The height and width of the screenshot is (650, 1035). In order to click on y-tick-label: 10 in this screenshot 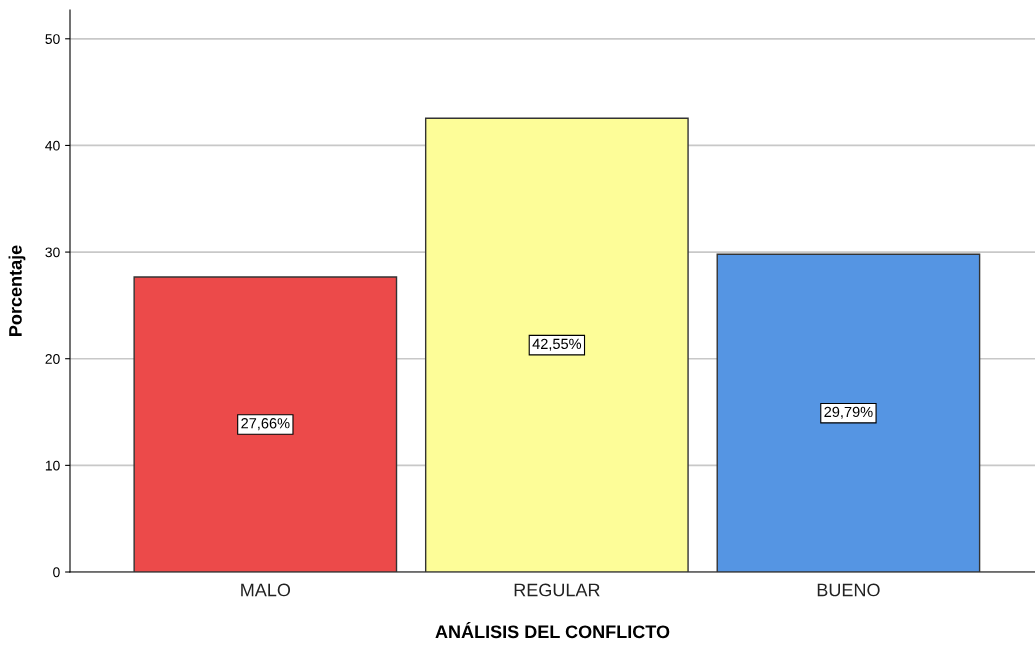, I will do `click(52, 465)`.